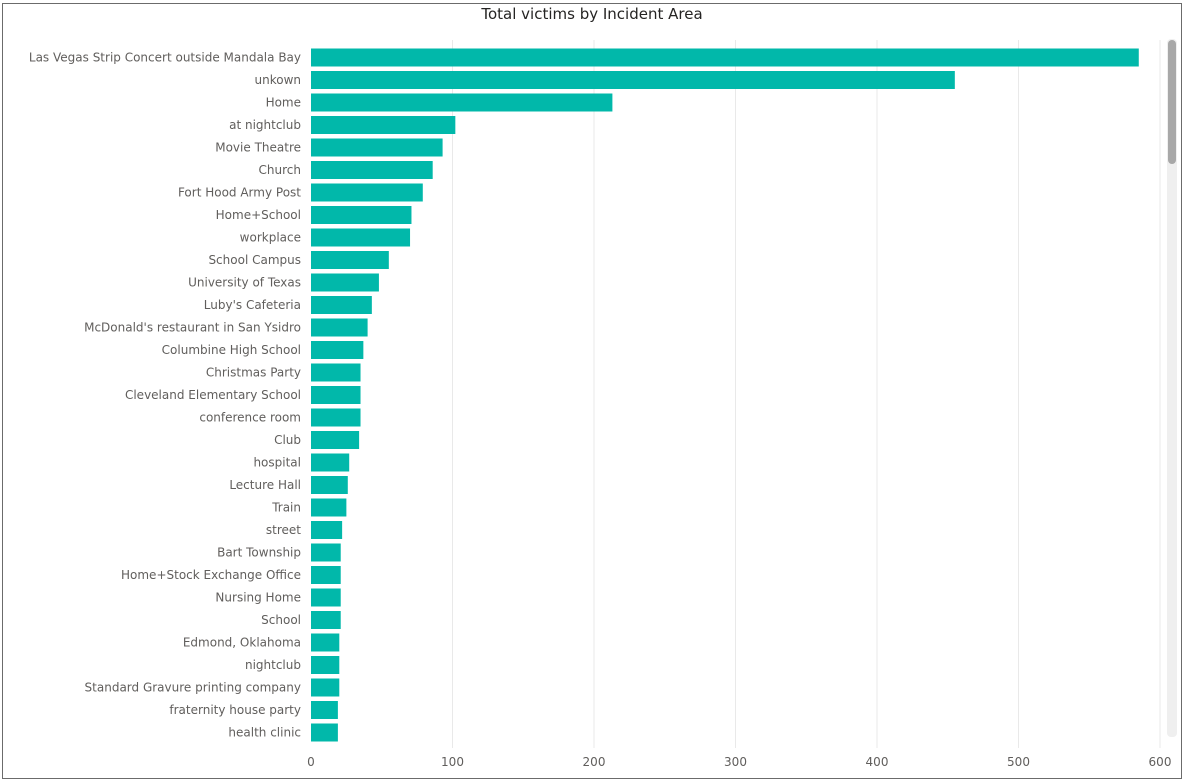 The image size is (1188, 784). I want to click on category-label: workplace, so click(270, 238).